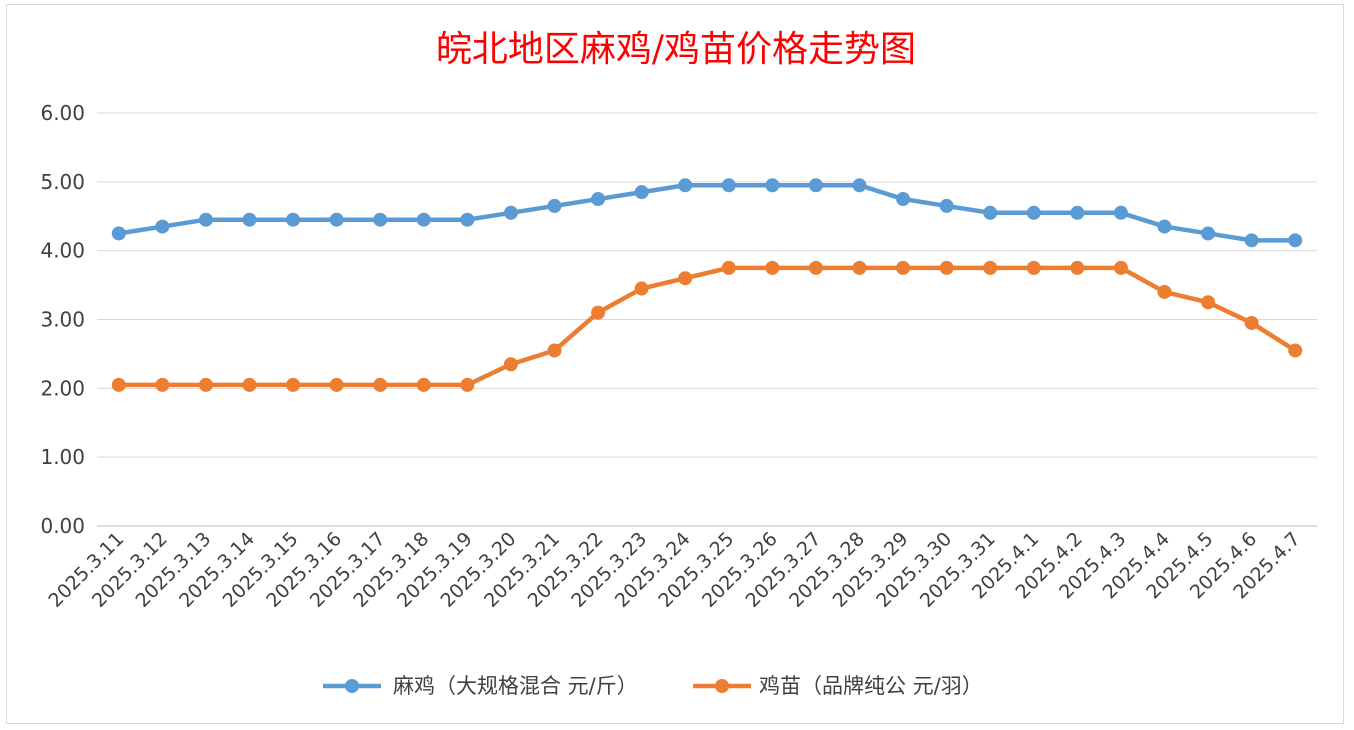 The width and height of the screenshot is (1354, 730). What do you see at coordinates (871, 686) in the screenshot?
I see `legend-label: 鸡苗（品牌纯公 元/羽）` at bounding box center [871, 686].